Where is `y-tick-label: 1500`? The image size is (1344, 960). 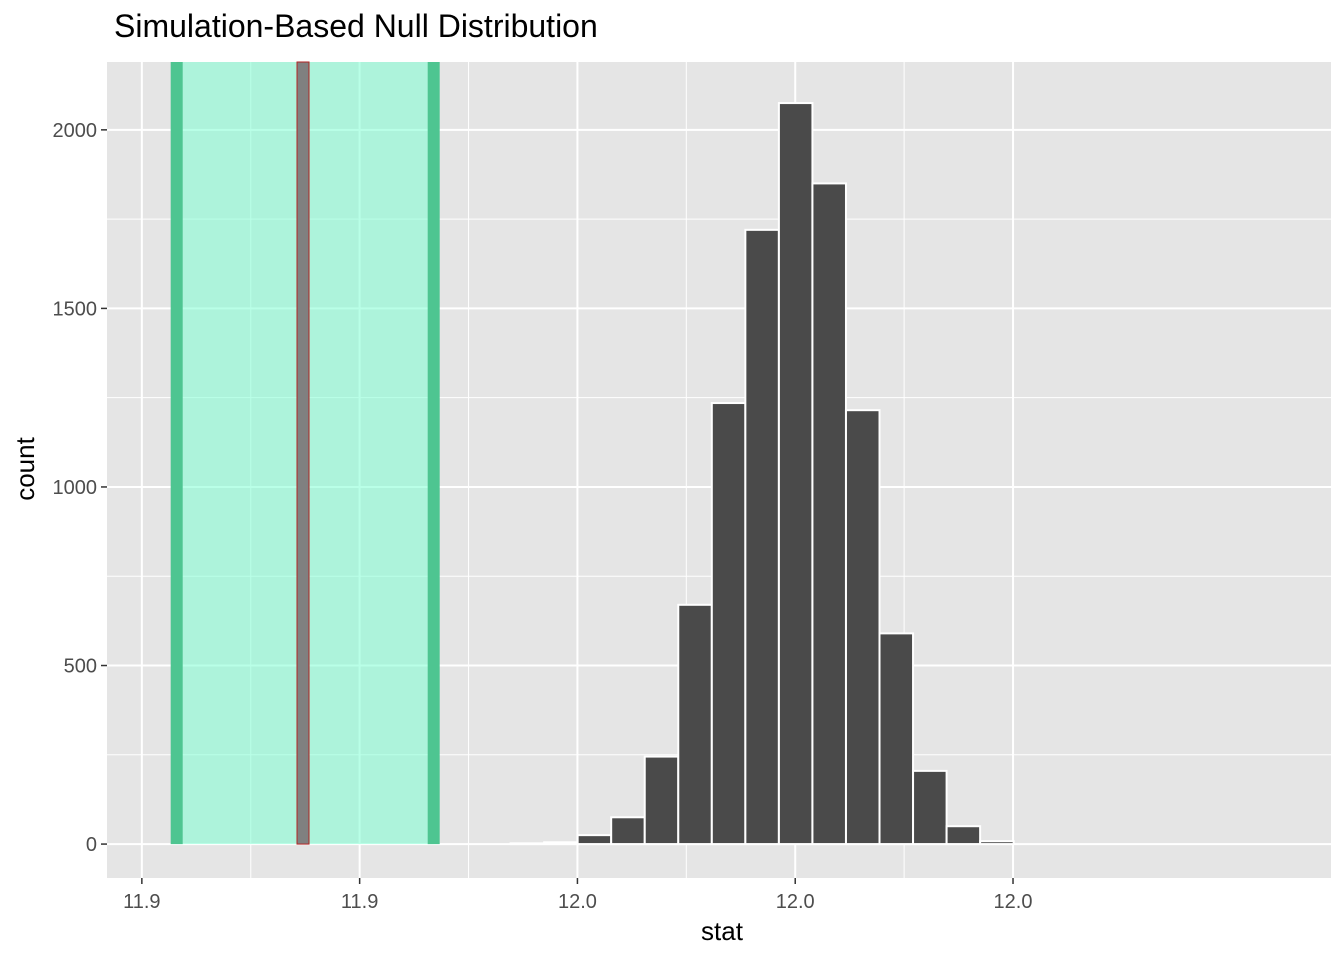 y-tick-label: 1500 is located at coordinates (75, 309).